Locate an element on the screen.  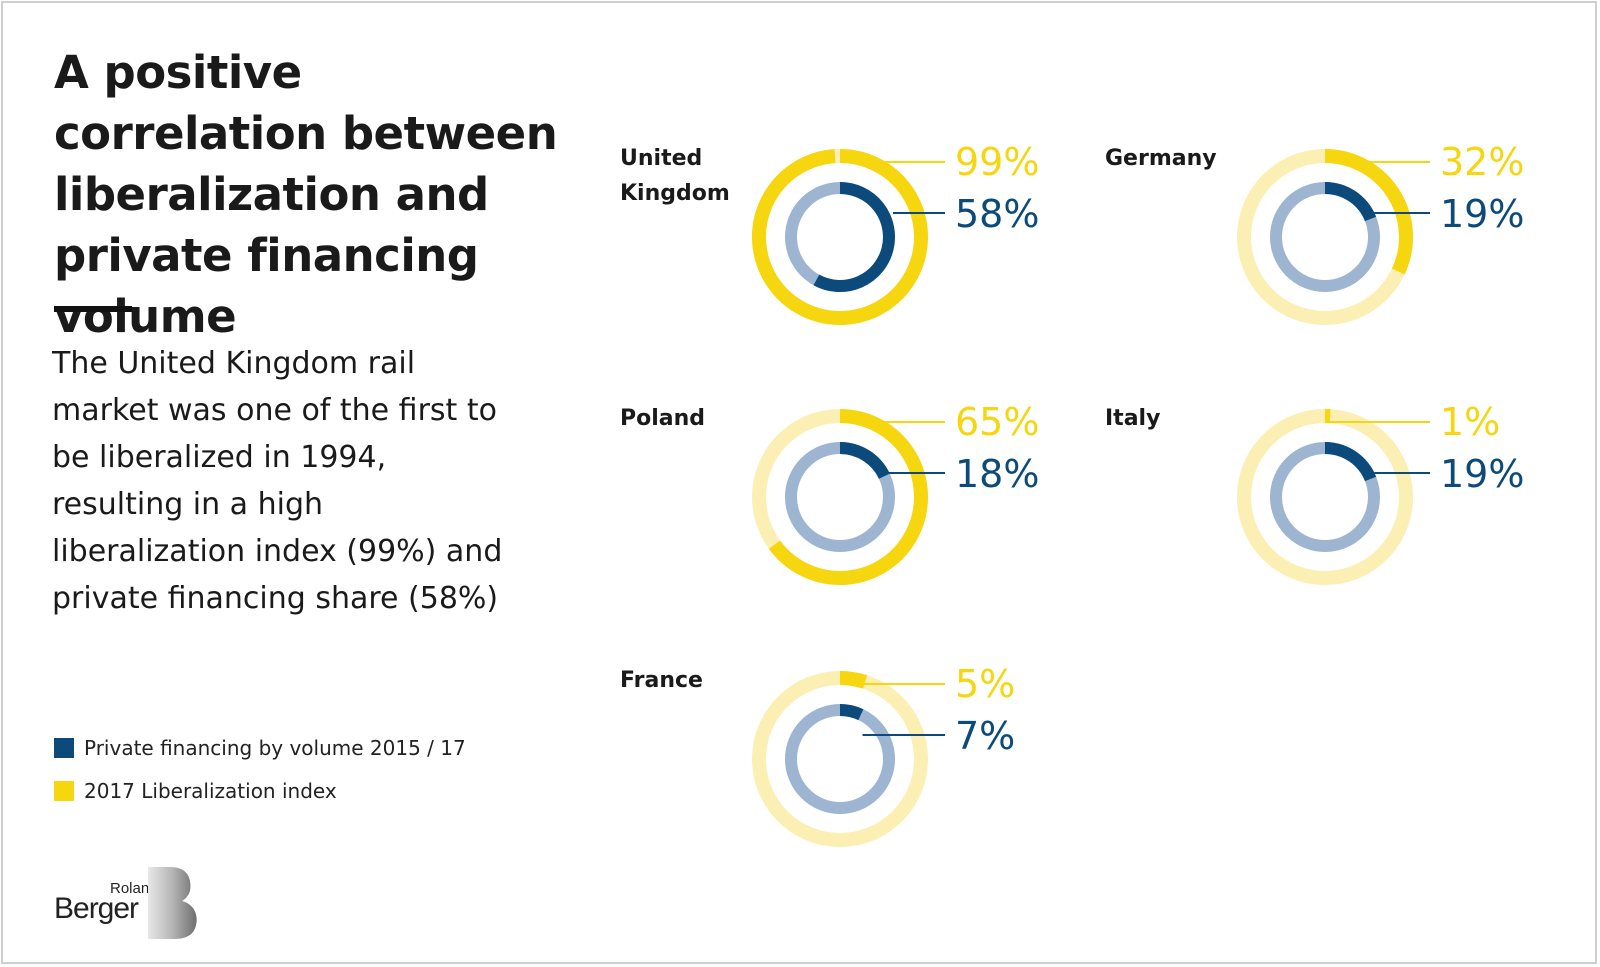
country-label-line: Germany is located at coordinates (1161, 158).